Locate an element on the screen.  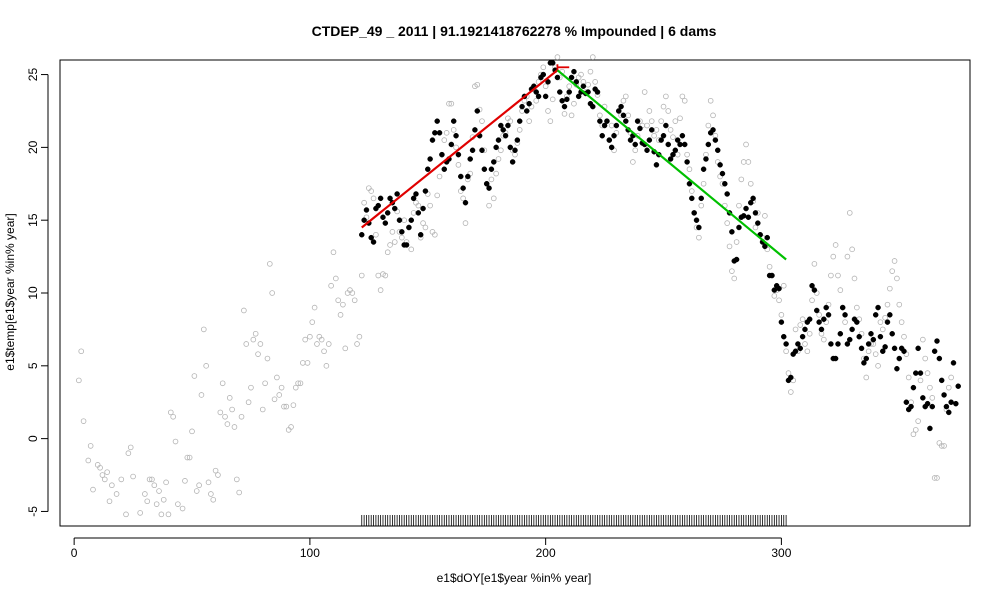
y-tick-label: 20 is located at coordinates (33, 147).